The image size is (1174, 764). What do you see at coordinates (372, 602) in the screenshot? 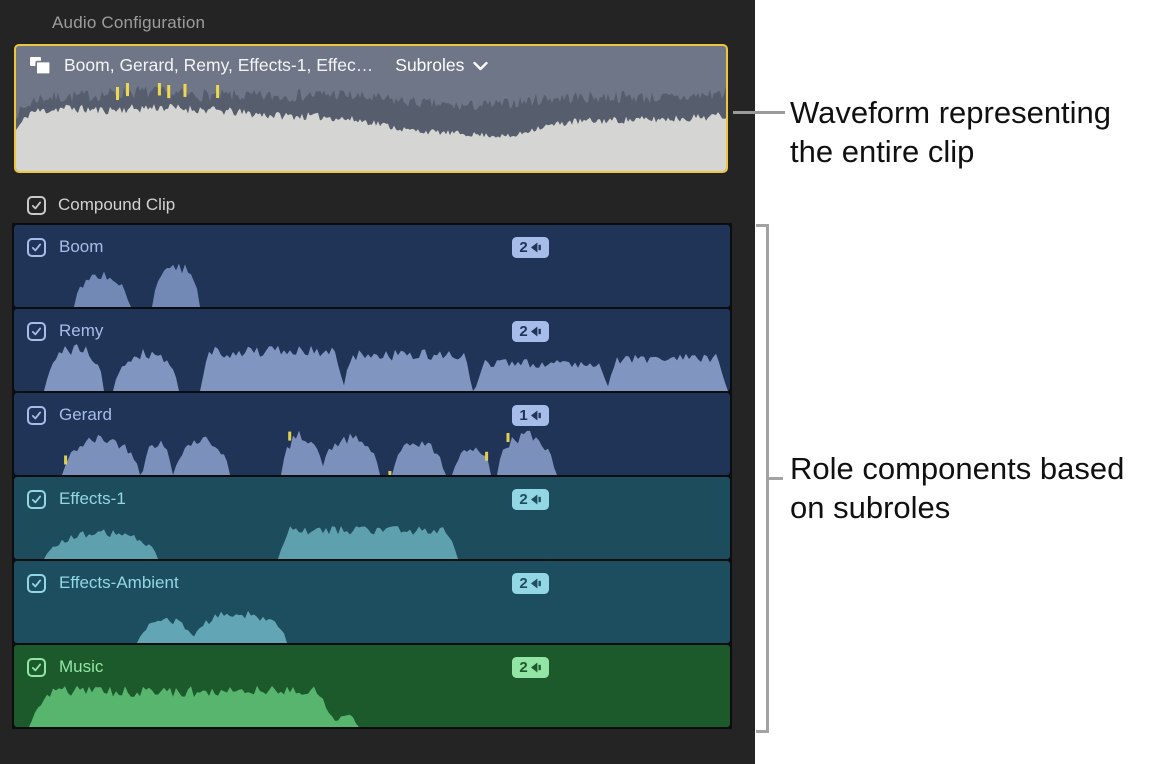
I see `role-row-effects-ambient: Effects-Ambient 2` at bounding box center [372, 602].